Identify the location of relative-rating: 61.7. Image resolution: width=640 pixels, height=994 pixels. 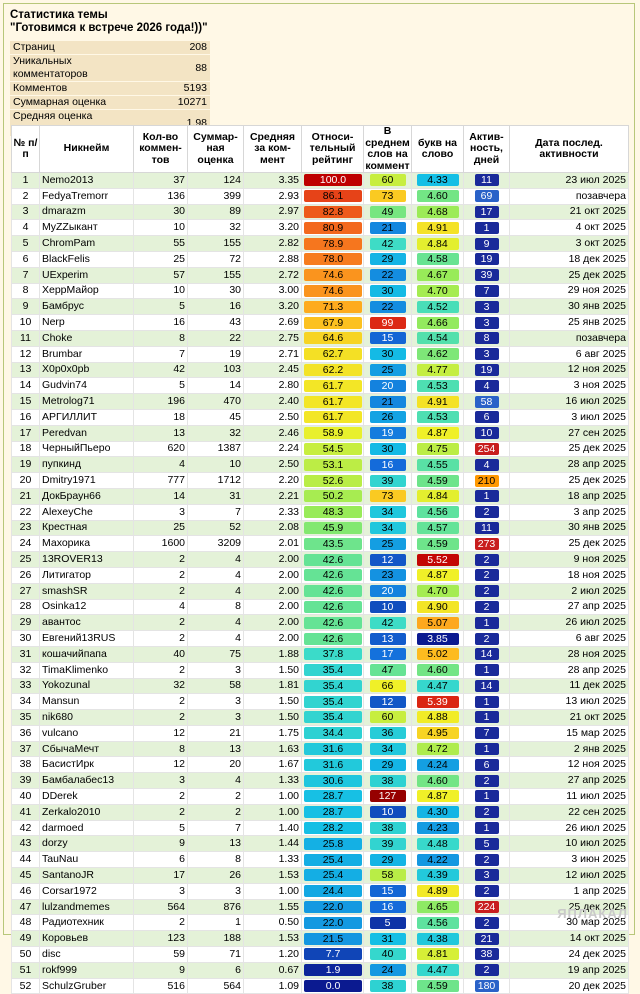
(332, 401).